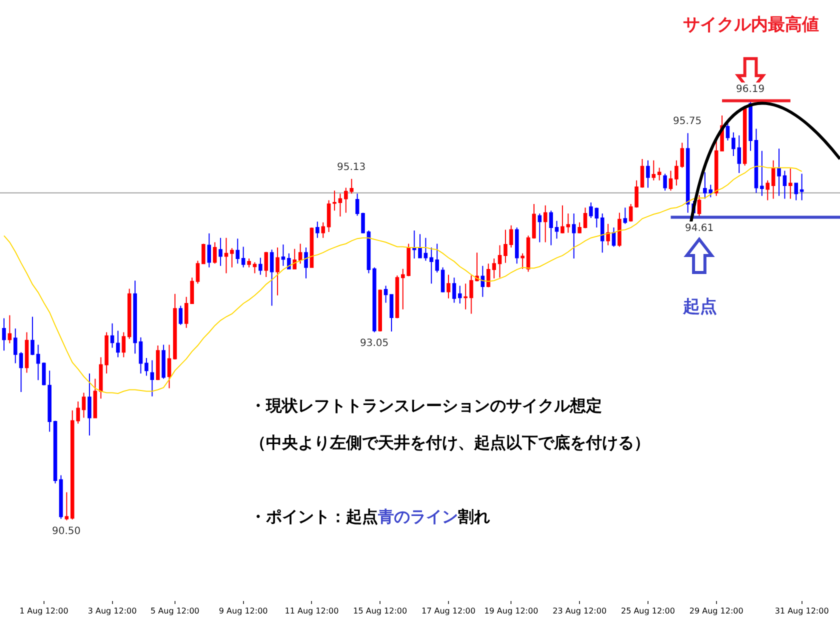  Describe the element at coordinates (66, 531) in the screenshot. I see `annotation: 90.50` at that location.